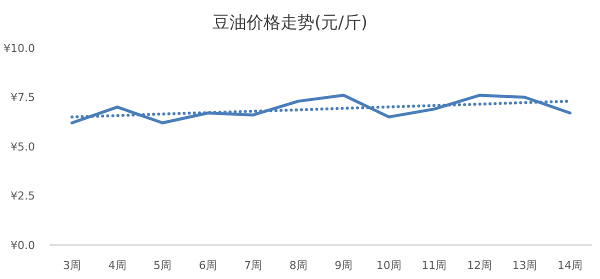  I want to click on x-tick-label: 13周, so click(525, 265).